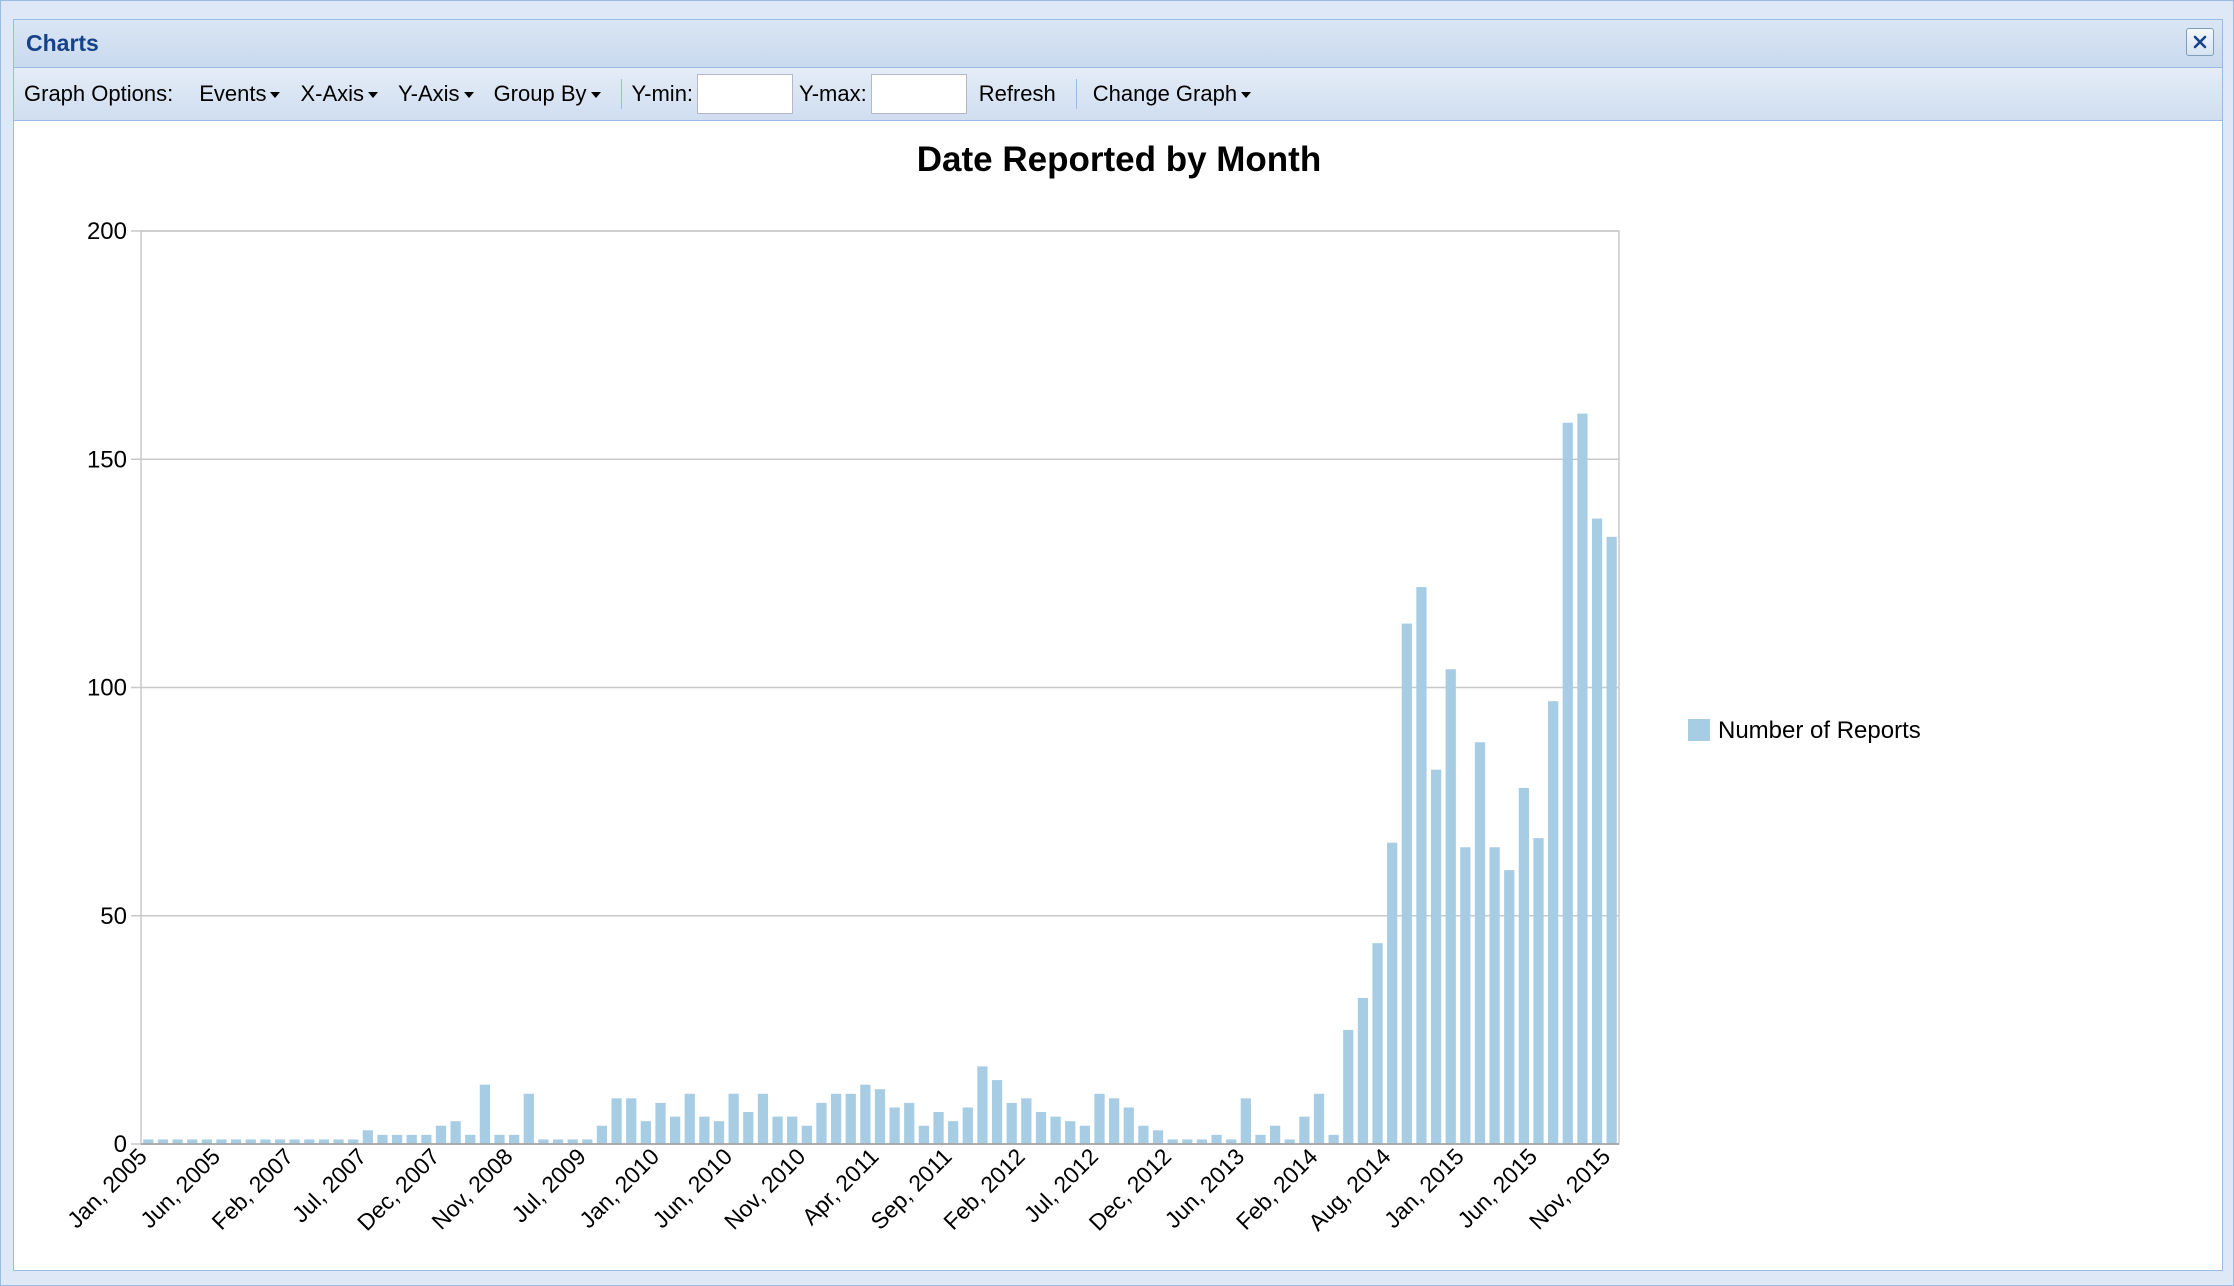 The height and width of the screenshot is (1286, 2234). Describe the element at coordinates (663, 94) in the screenshot. I see `y-min-label: Y-min:` at that location.